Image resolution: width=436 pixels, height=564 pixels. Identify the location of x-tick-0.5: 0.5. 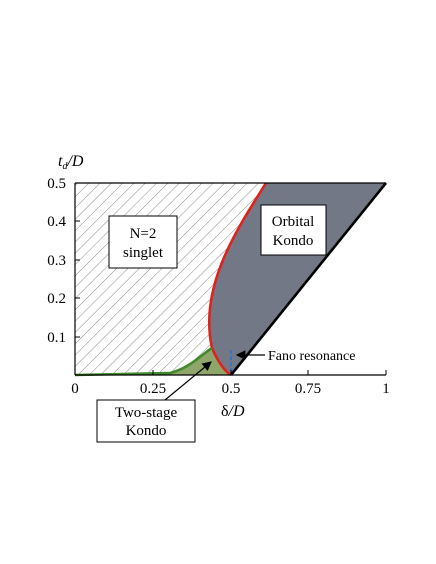
(231, 389).